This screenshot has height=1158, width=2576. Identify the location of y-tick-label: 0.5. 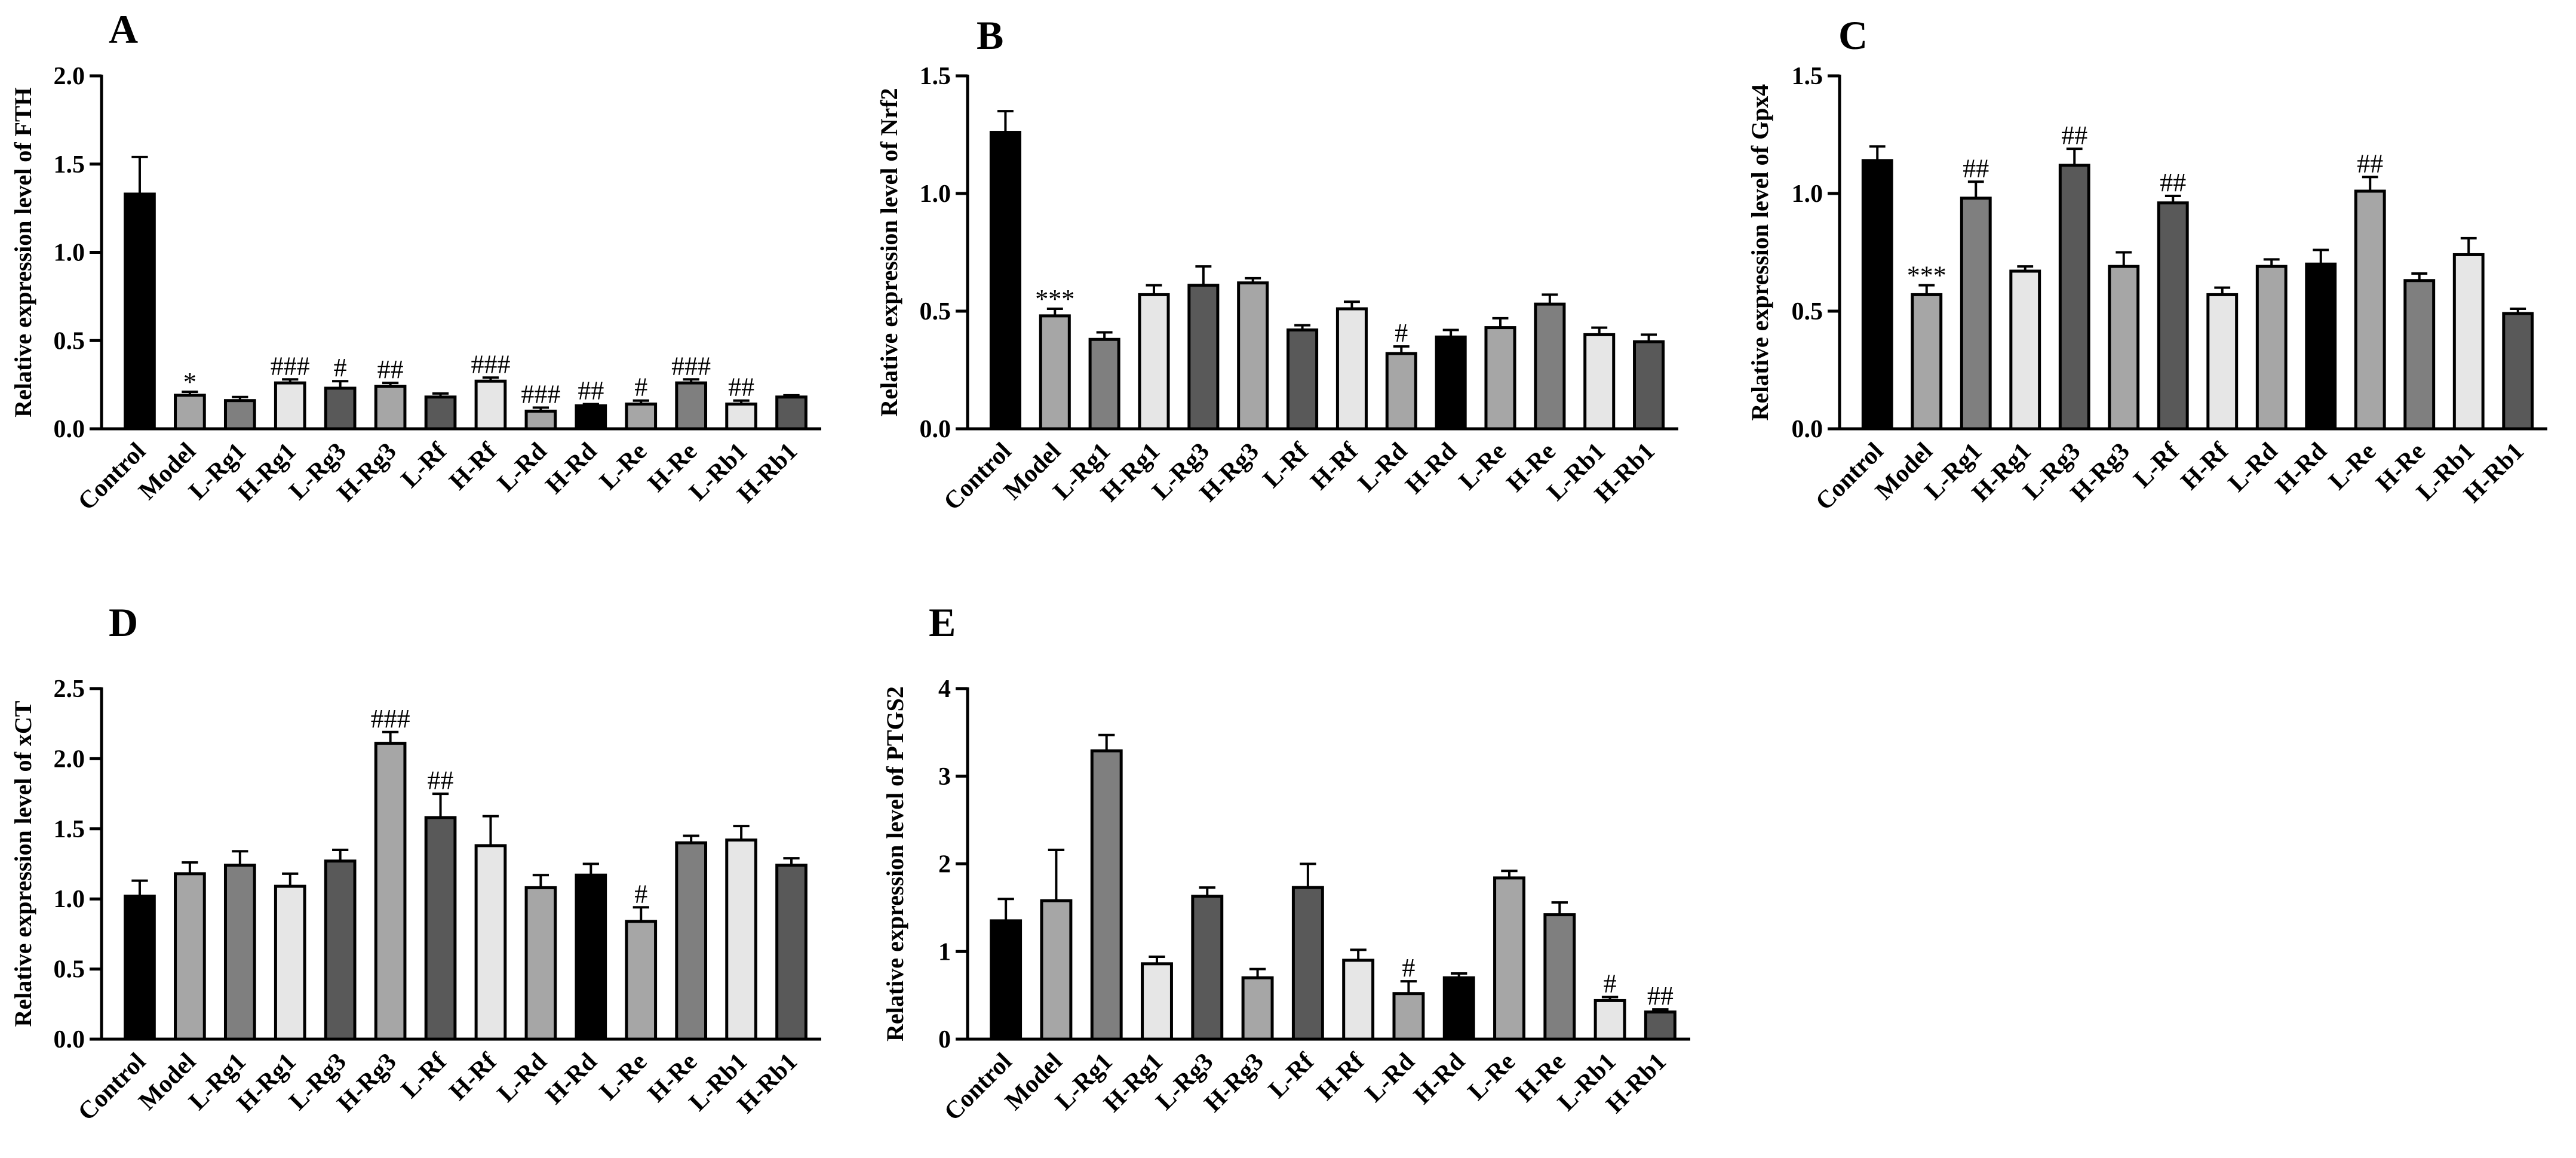
(1808, 312).